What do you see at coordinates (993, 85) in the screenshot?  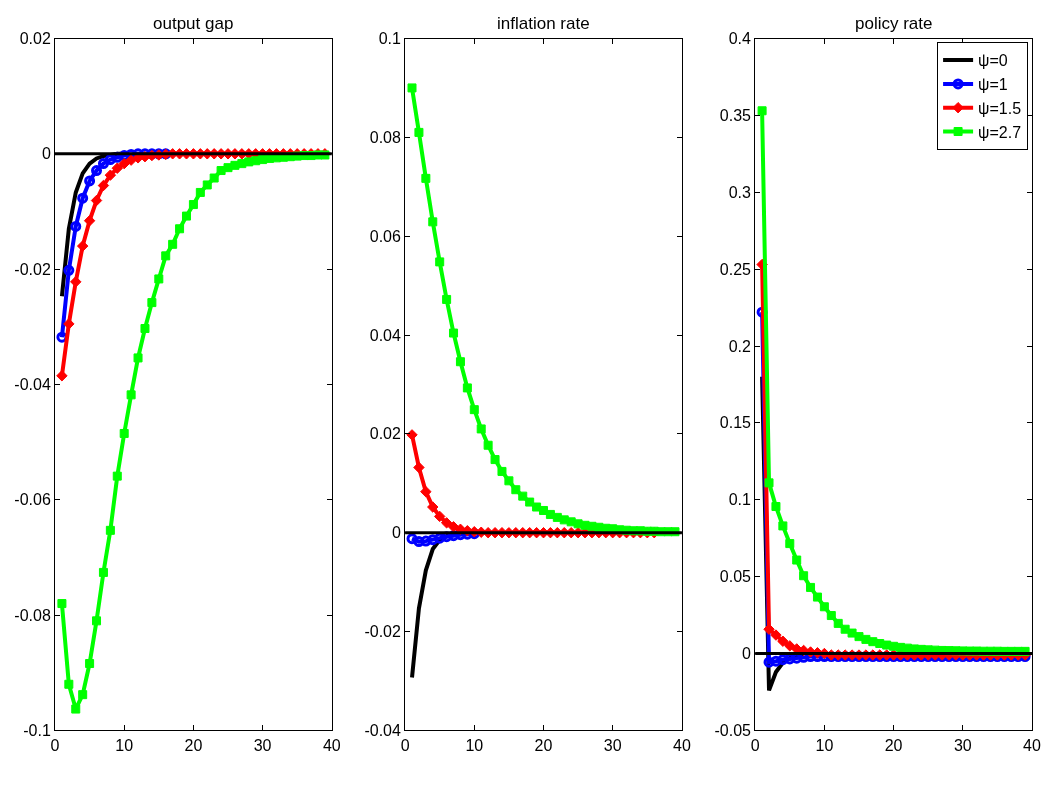 I see `legend-label: ψ=1` at bounding box center [993, 85].